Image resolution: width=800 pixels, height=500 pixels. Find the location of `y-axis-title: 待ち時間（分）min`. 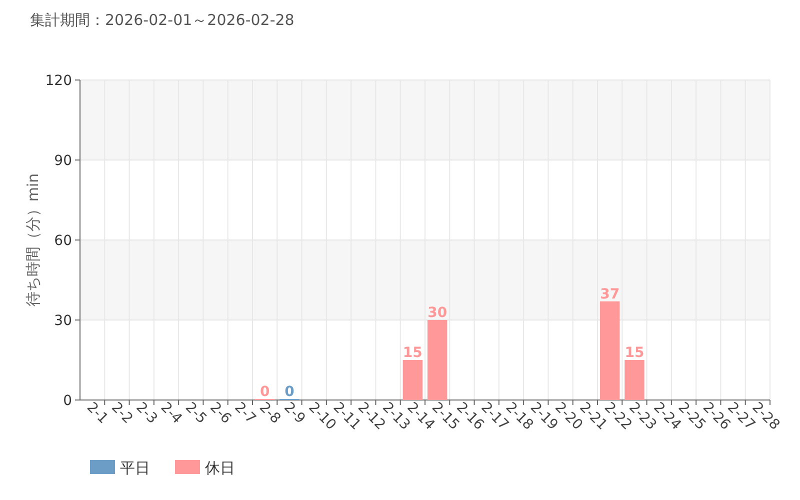

y-axis-title: 待ち時間（分）min is located at coordinates (33, 240).